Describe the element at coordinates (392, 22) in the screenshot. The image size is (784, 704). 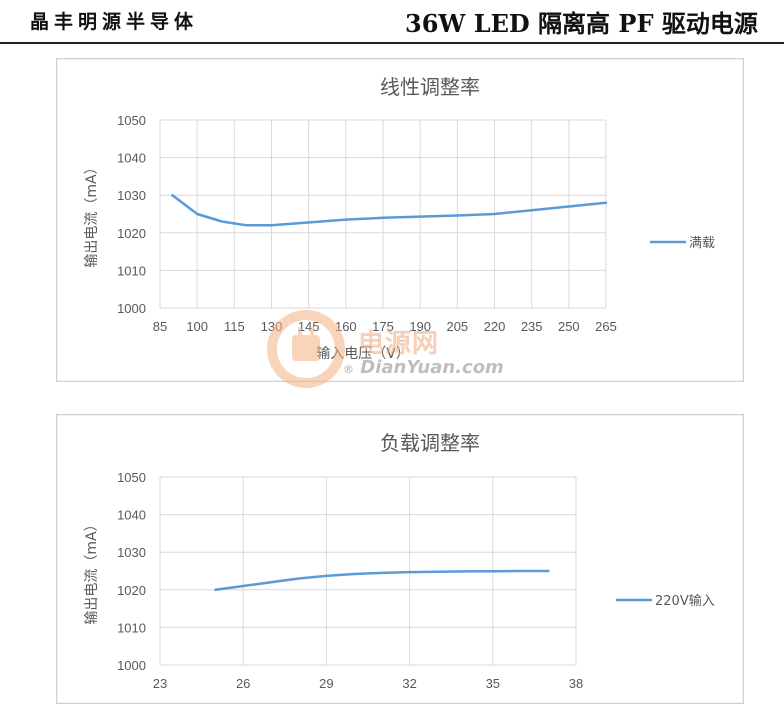
I see `page-header: 晶丰明源半导体 36W LED 隔离高 PF 驱动电源` at that location.